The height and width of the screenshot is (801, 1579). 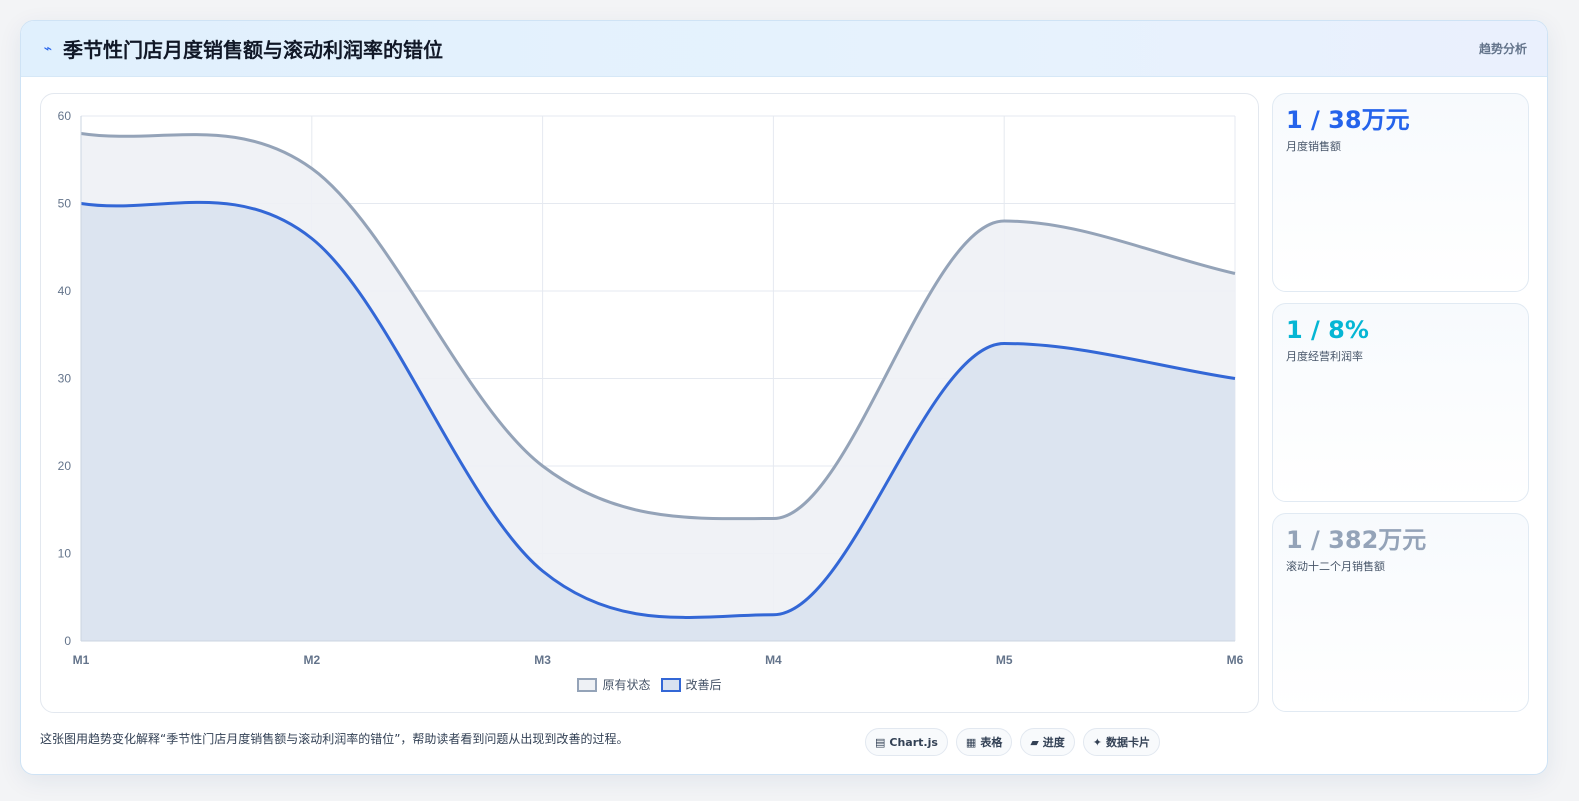 I want to click on tag-data-card: ✦ 数据卡片, so click(x=1121, y=742).